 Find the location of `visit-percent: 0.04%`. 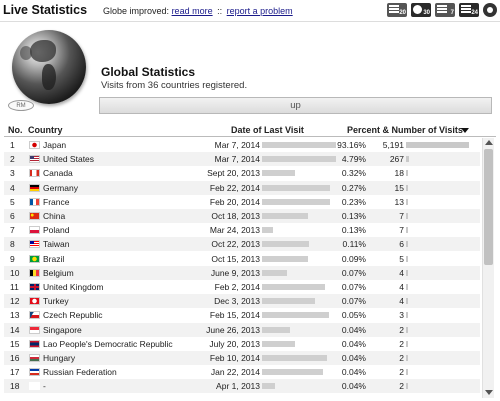

visit-percent: 0.04% is located at coordinates (353, 329).